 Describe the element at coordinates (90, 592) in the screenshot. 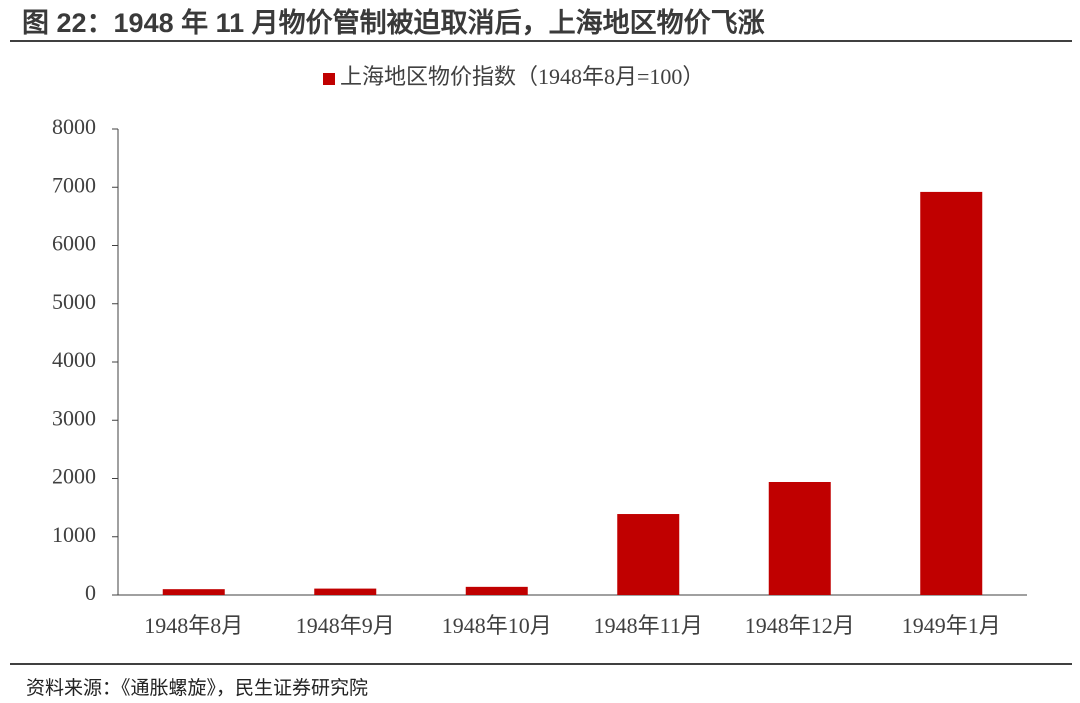

I see `y-tick-label: 0` at that location.